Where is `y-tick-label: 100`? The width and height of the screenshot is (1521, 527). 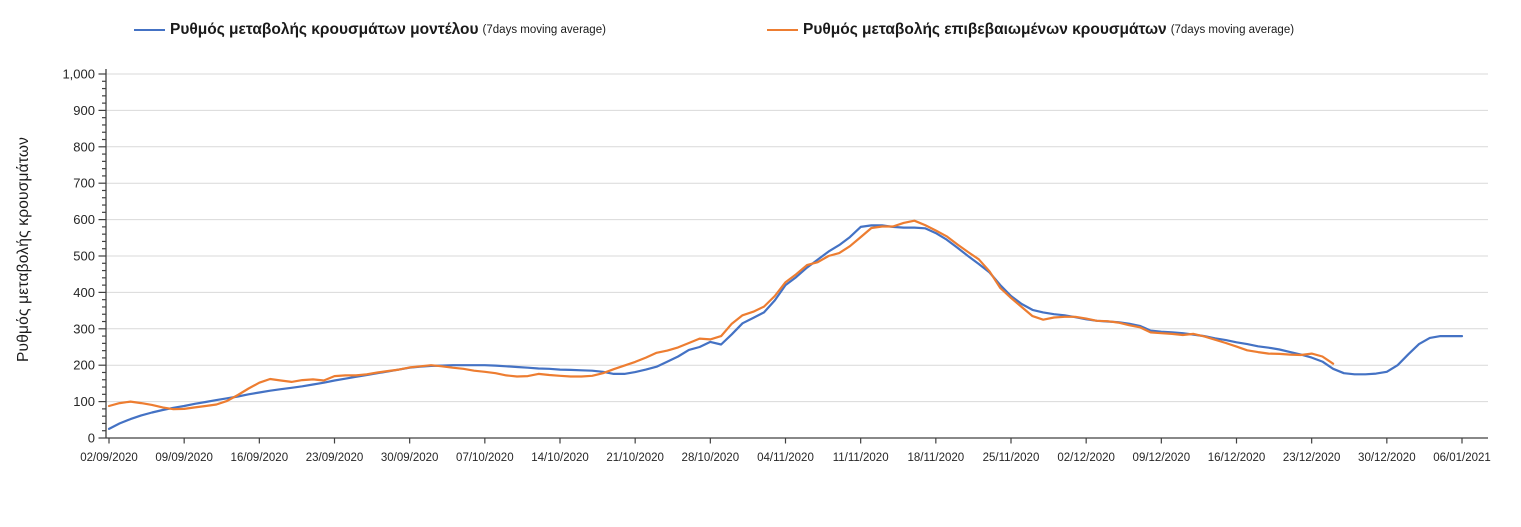 y-tick-label: 100 is located at coordinates (84, 401).